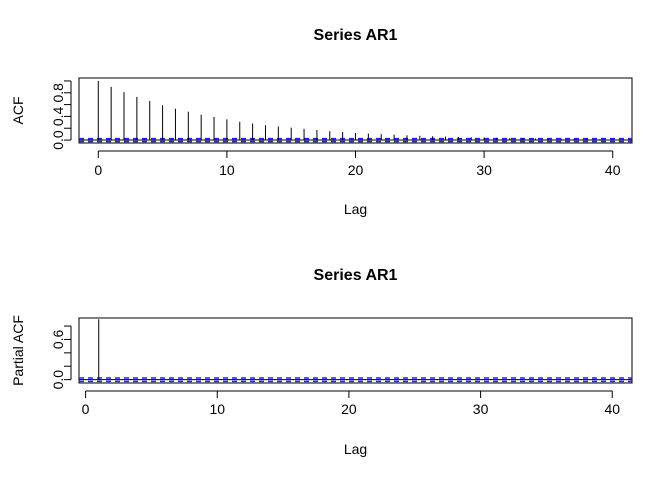 The height and width of the screenshot is (480, 672). I want to click on y-axis-label: ACF, so click(18, 111).